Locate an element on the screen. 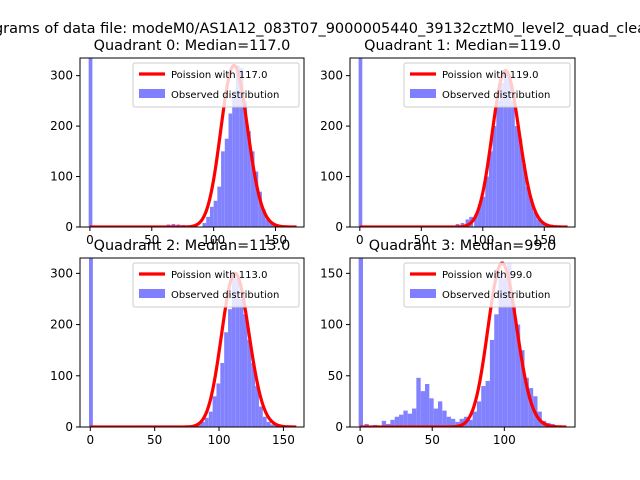  panel-title: Quadrant 3: Median=99.0 is located at coordinates (463, 246).